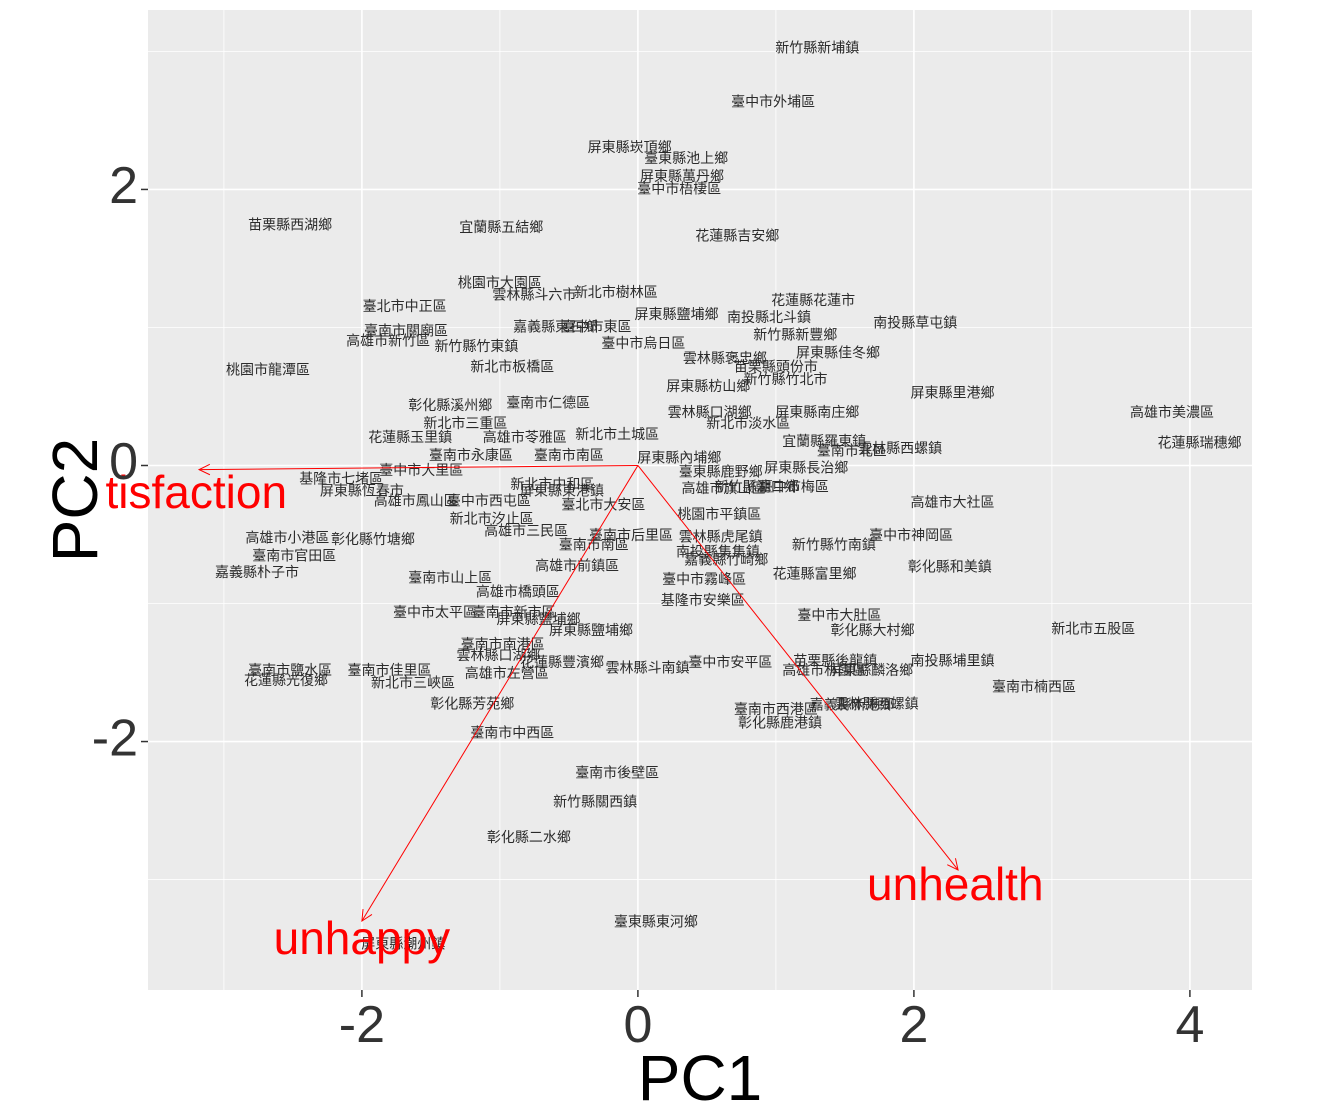 Image resolution: width=1342 pixels, height=1118 pixels. I want to click on point-label: 雲林縣斗六市, so click(534, 295).